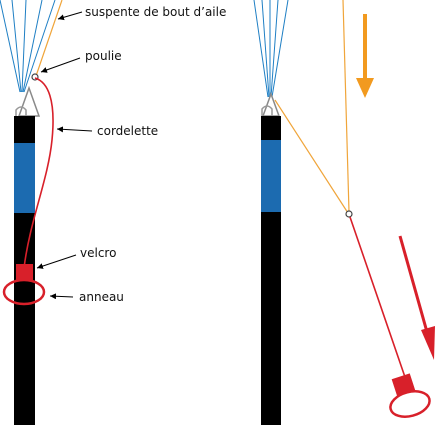  Describe the element at coordinates (24, 292) in the screenshot. I see `ring-left` at that location.